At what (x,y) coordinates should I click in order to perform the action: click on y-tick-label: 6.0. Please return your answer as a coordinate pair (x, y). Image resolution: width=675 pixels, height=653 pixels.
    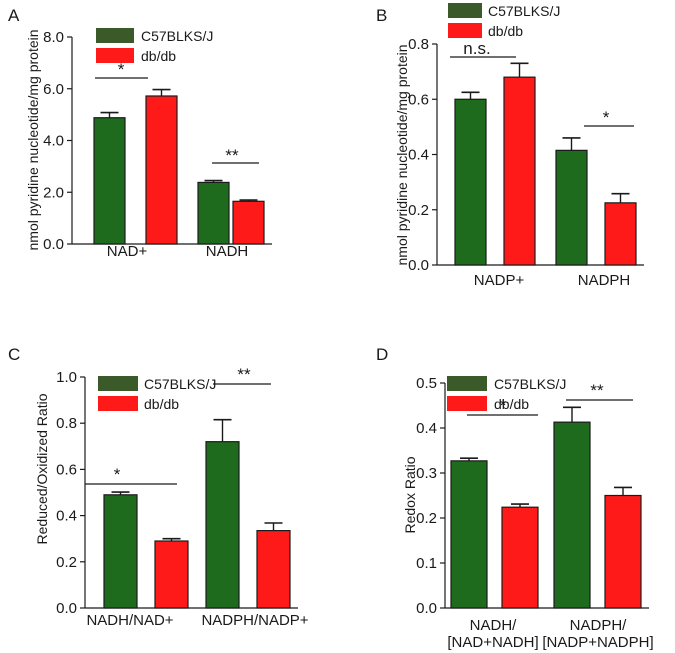
    Looking at the image, I should click on (53, 89).